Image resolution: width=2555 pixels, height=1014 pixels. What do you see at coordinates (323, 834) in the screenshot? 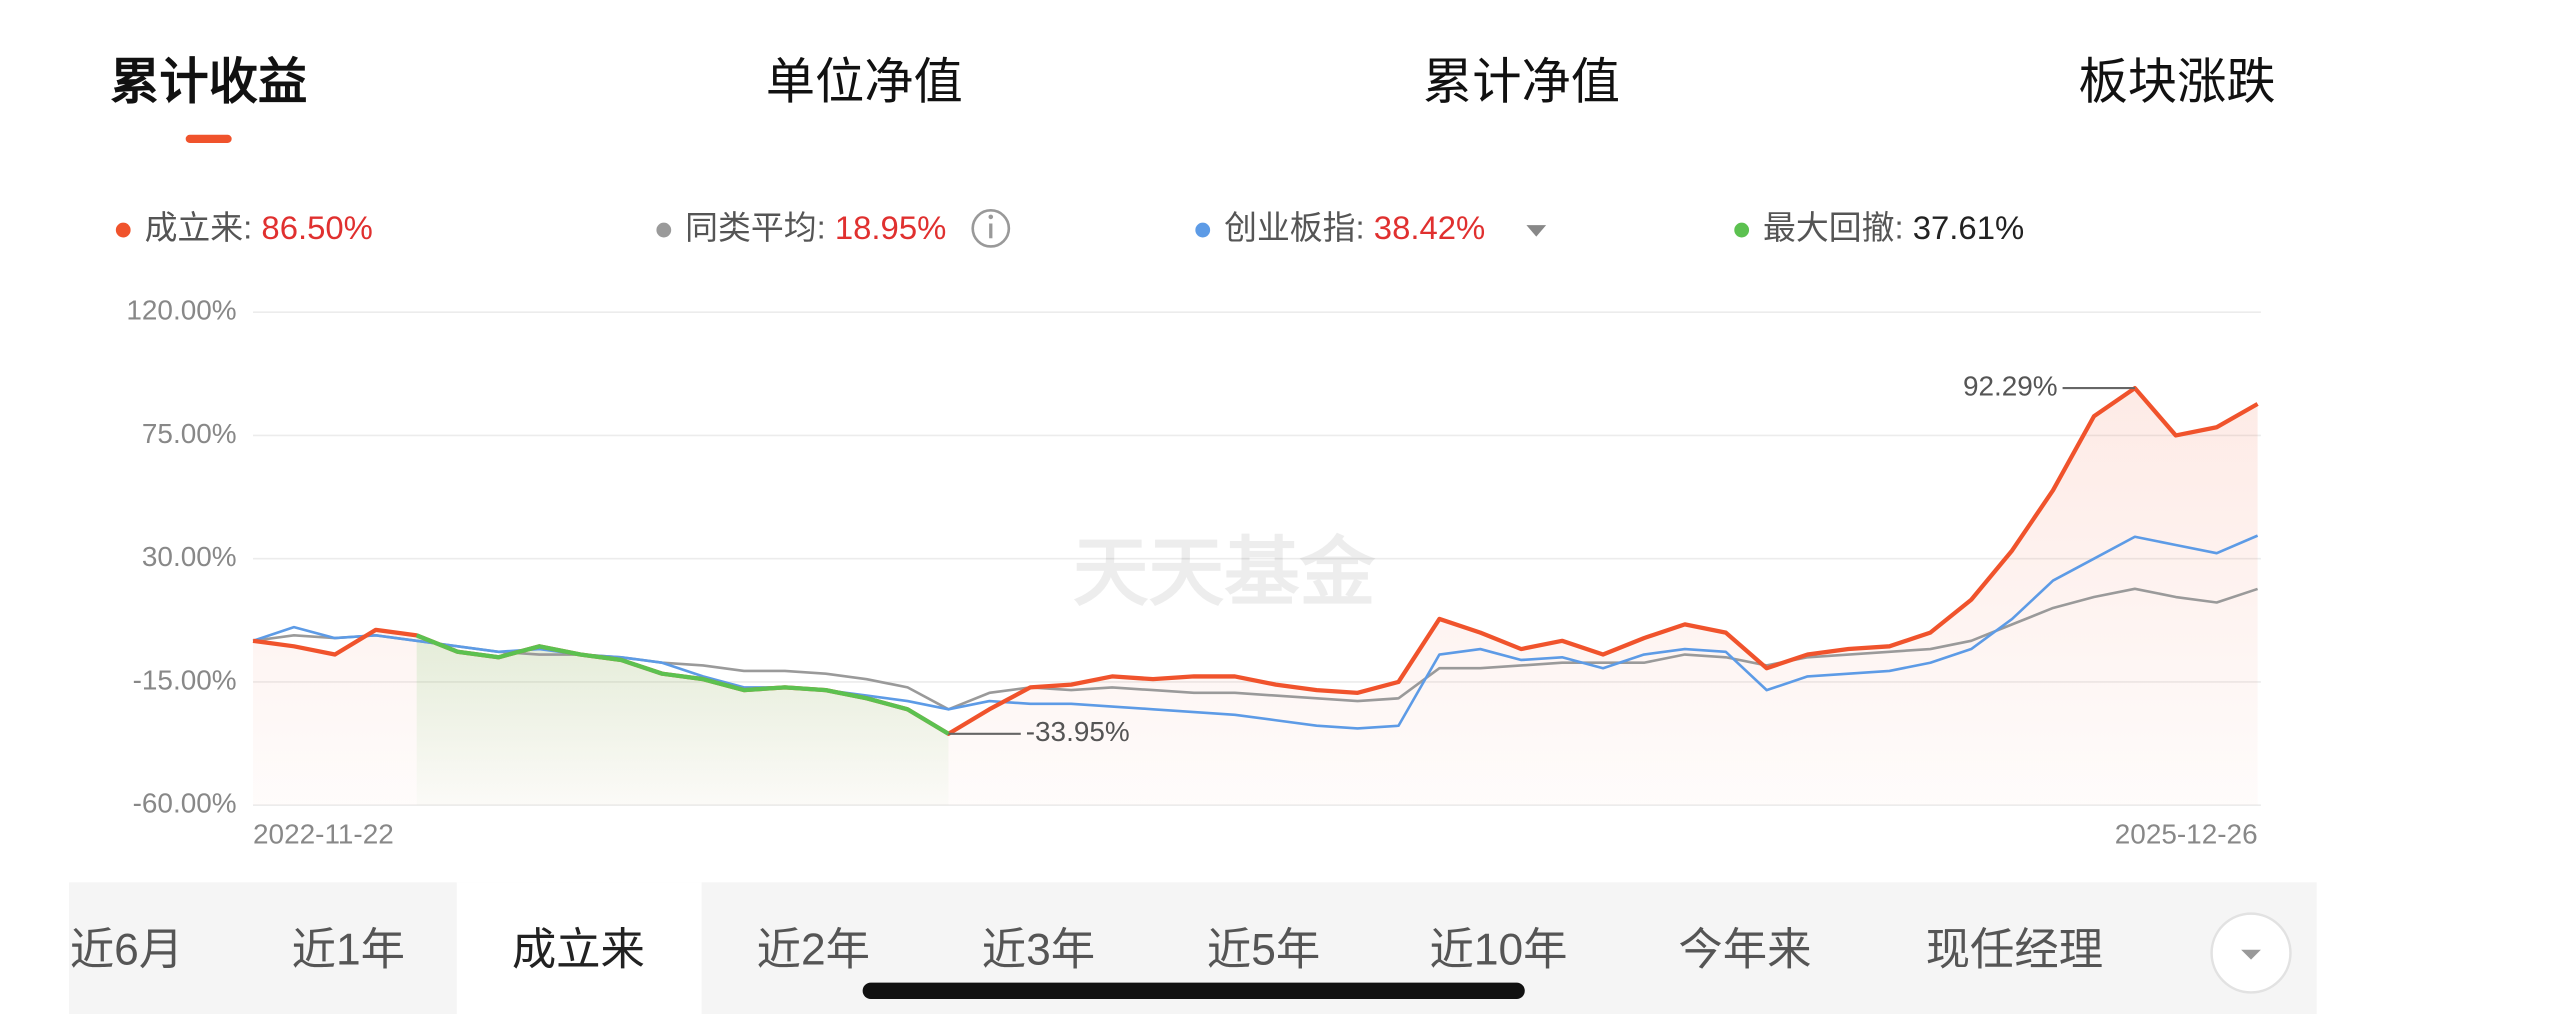
I see `x-tick-label: 2022-11-22` at bounding box center [323, 834].